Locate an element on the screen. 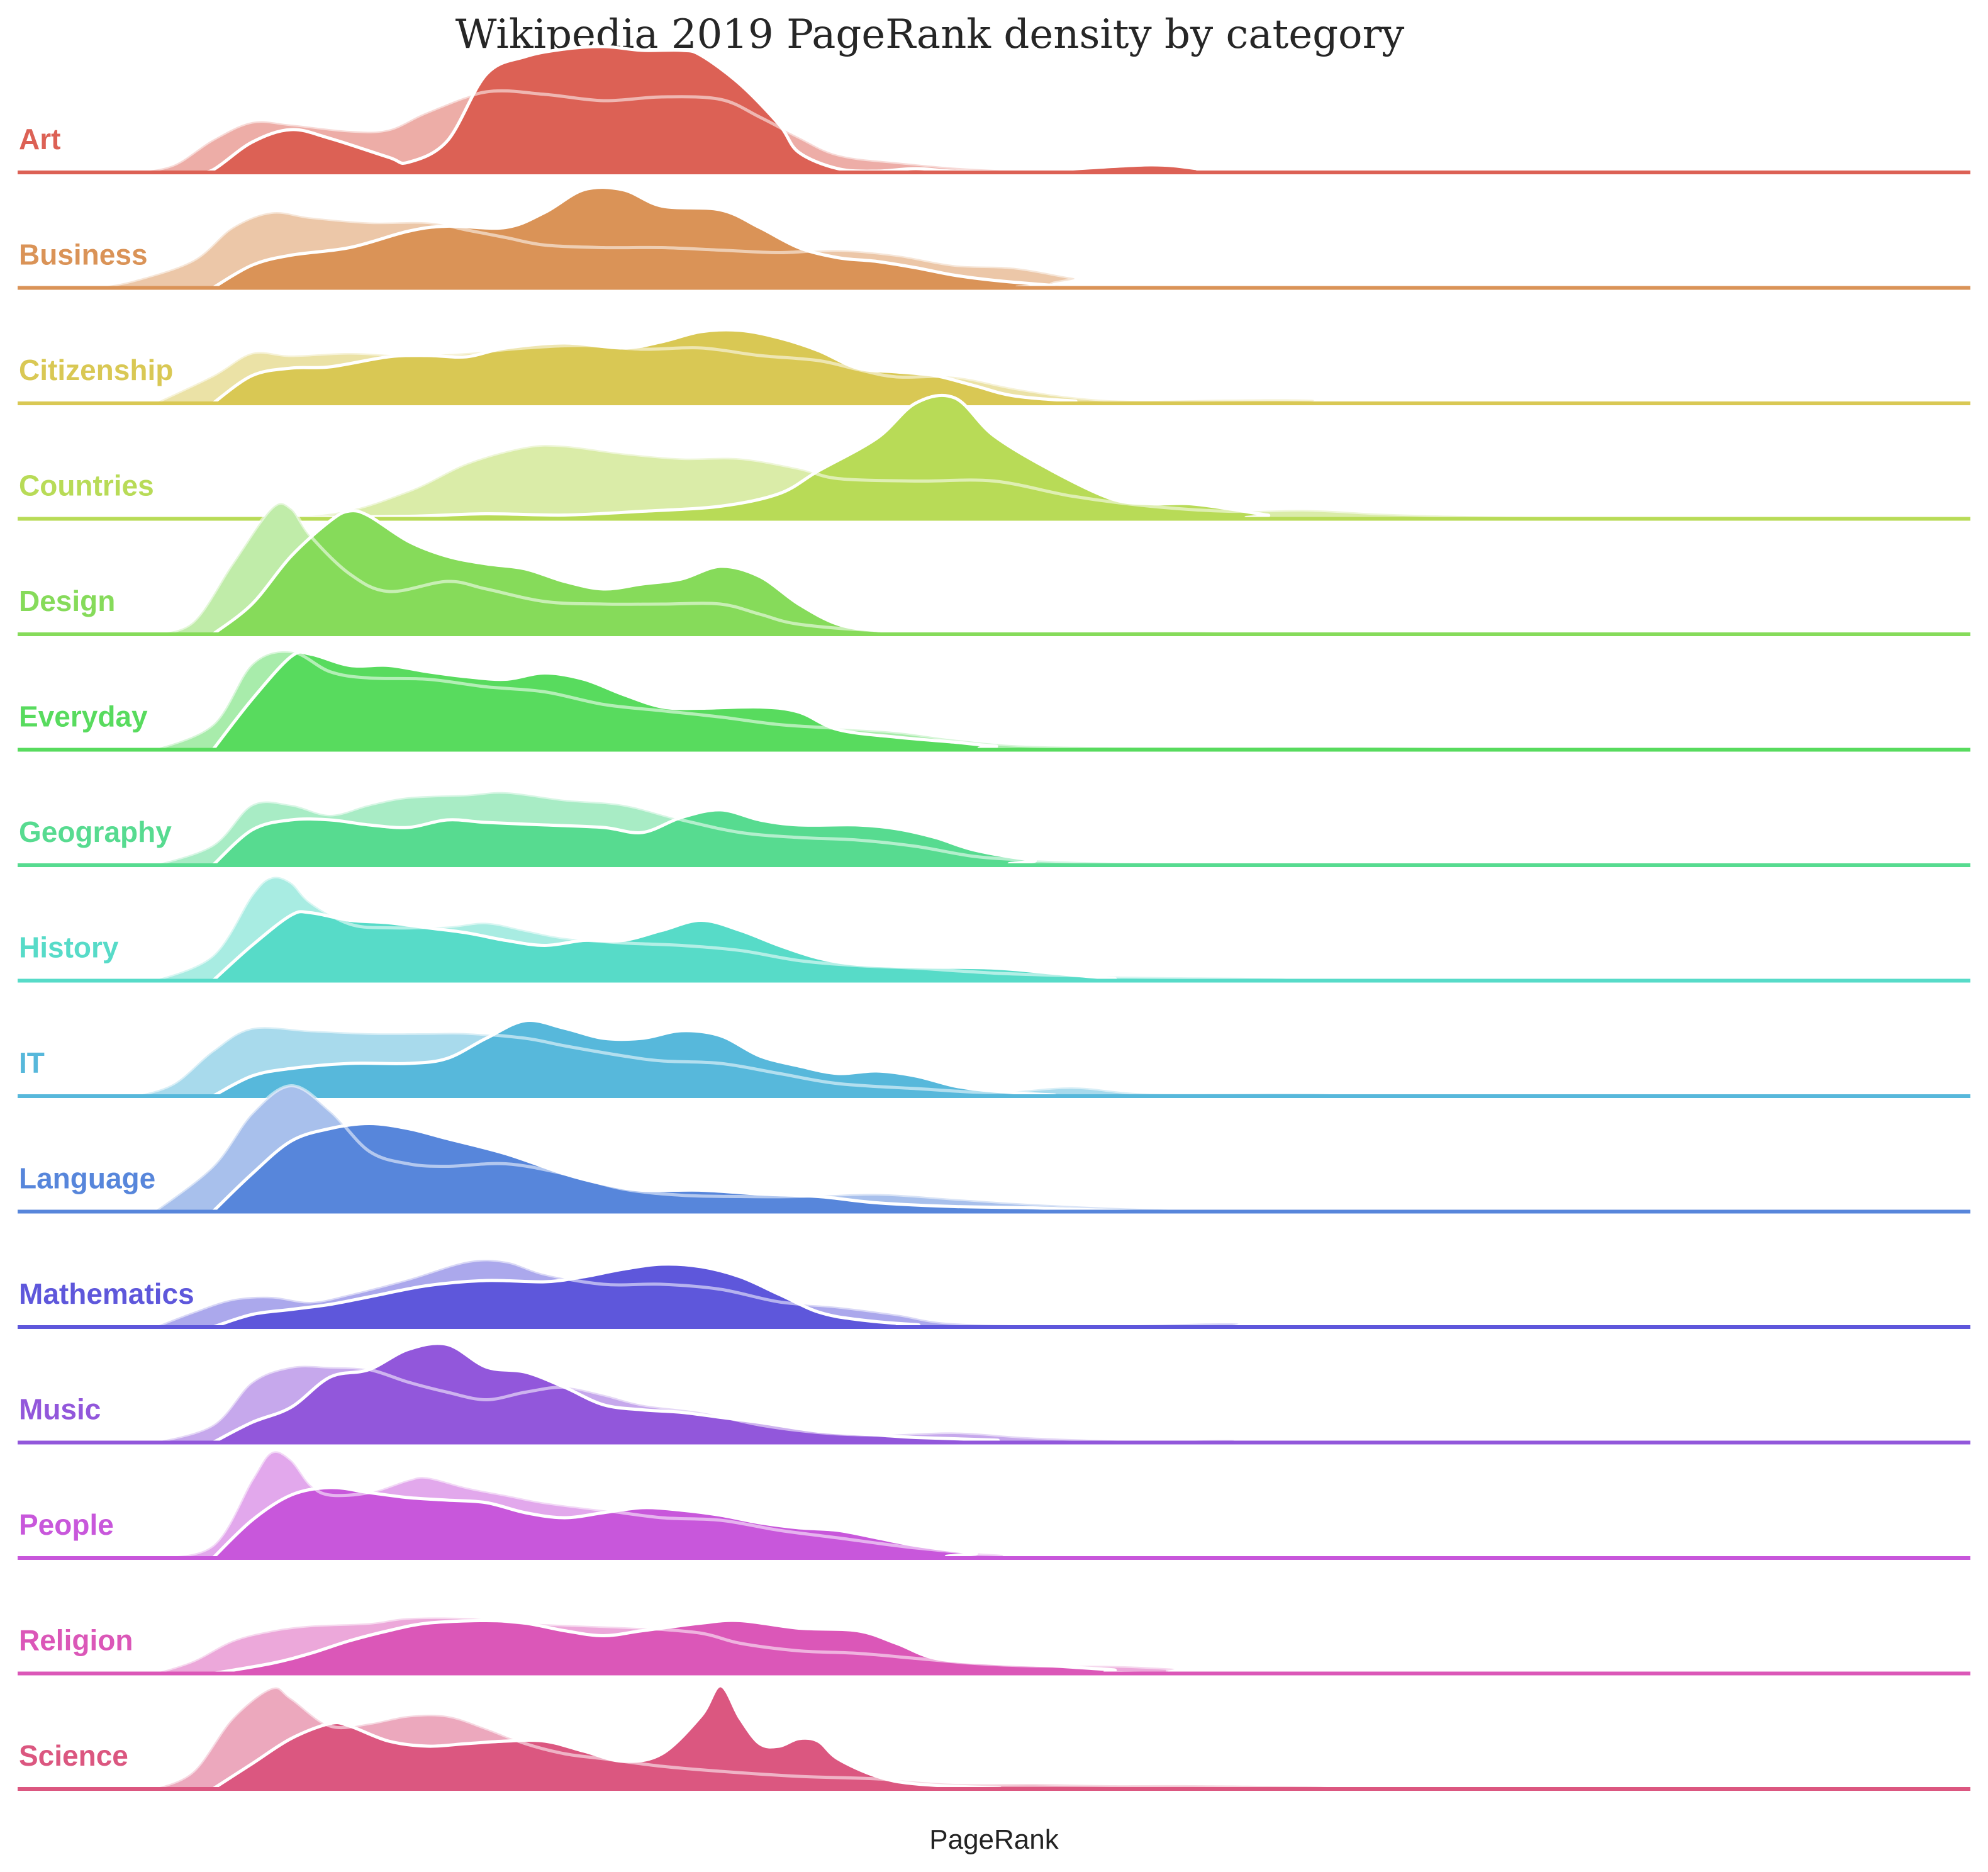  ridge-art: Art is located at coordinates (994, 110).